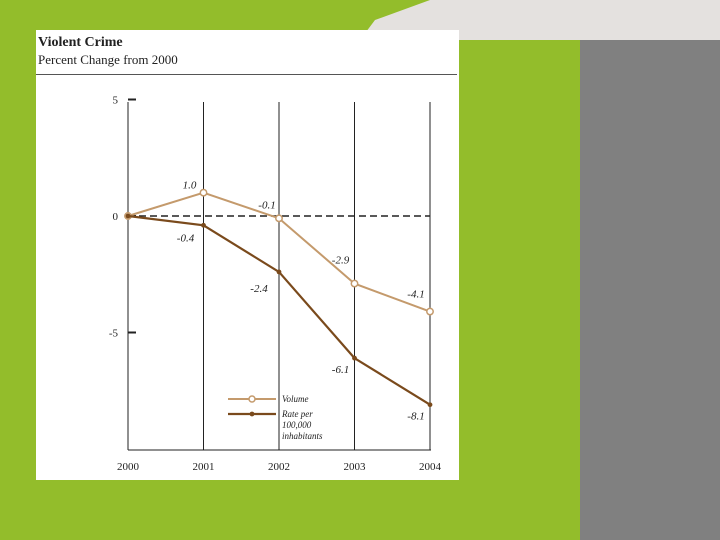  Describe the element at coordinates (279, 272) in the screenshot. I see `rate-point-2002` at that location.